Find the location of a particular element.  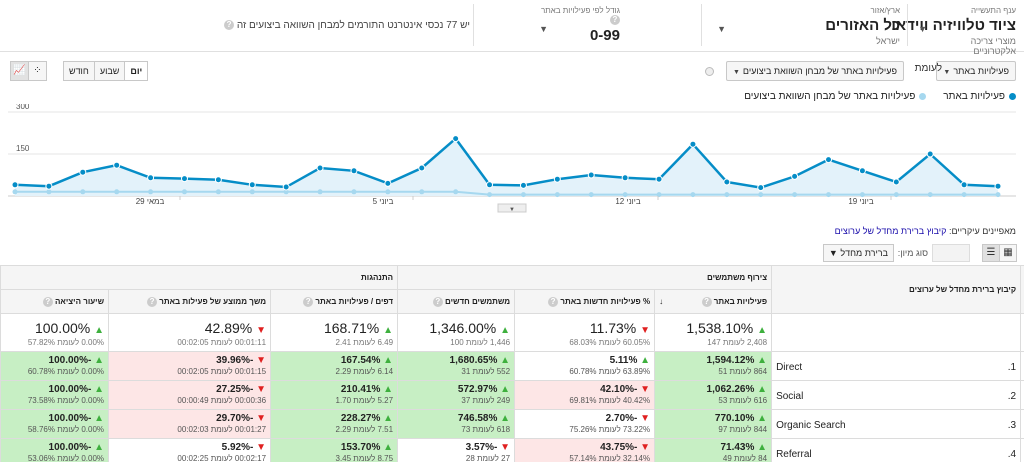

compare-metric-radio is located at coordinates (709, 71).